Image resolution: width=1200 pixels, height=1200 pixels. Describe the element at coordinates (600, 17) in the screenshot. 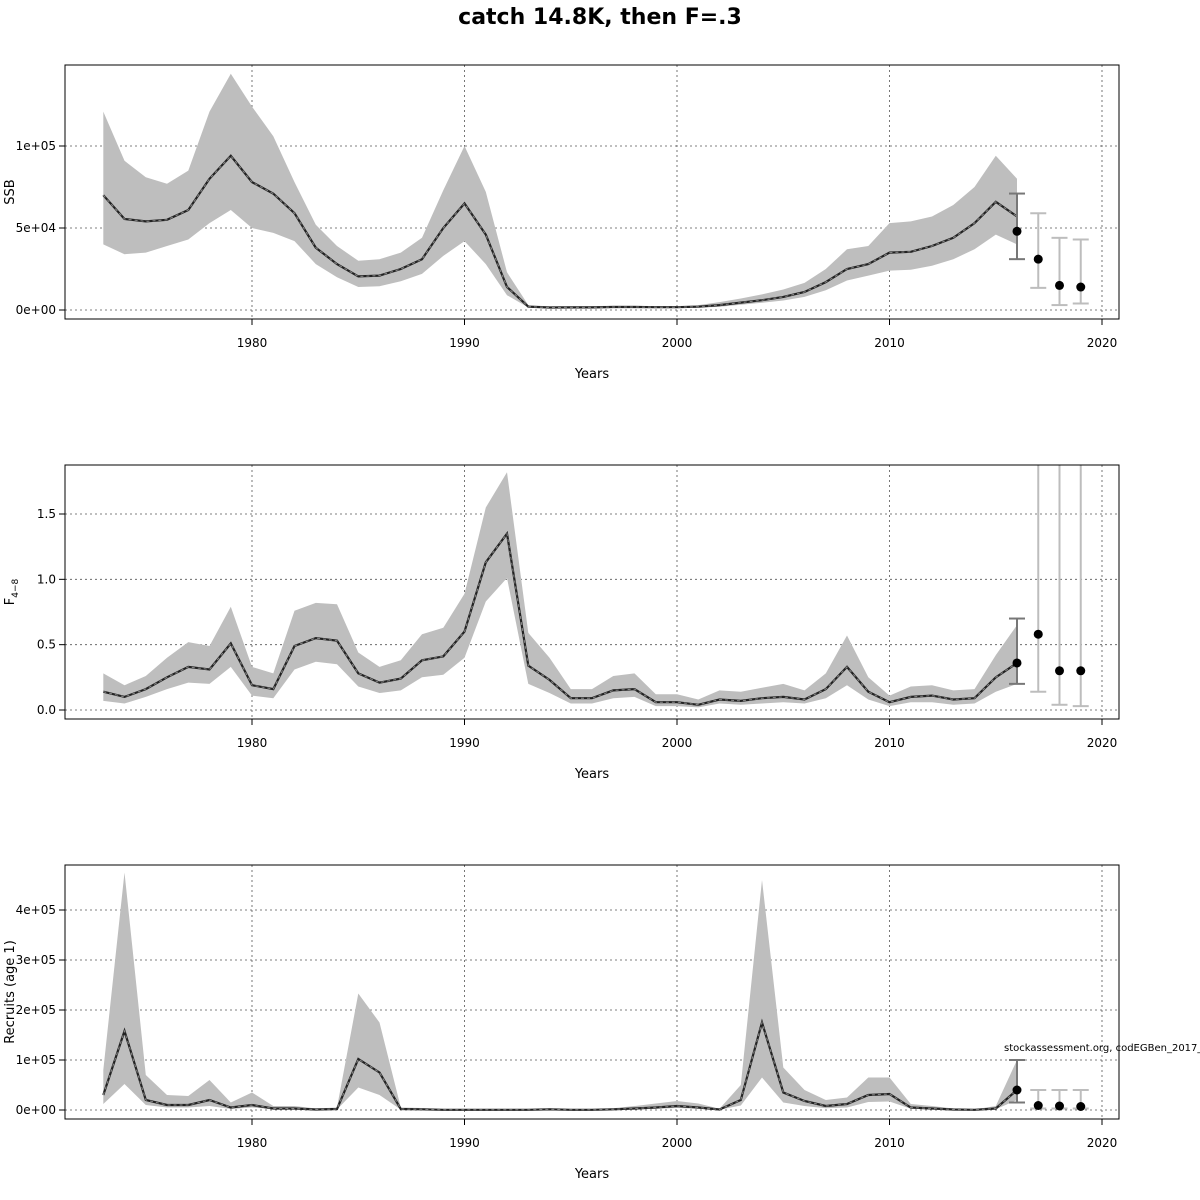

I see `chart-title: catch 14.8K, then F=.3` at that location.